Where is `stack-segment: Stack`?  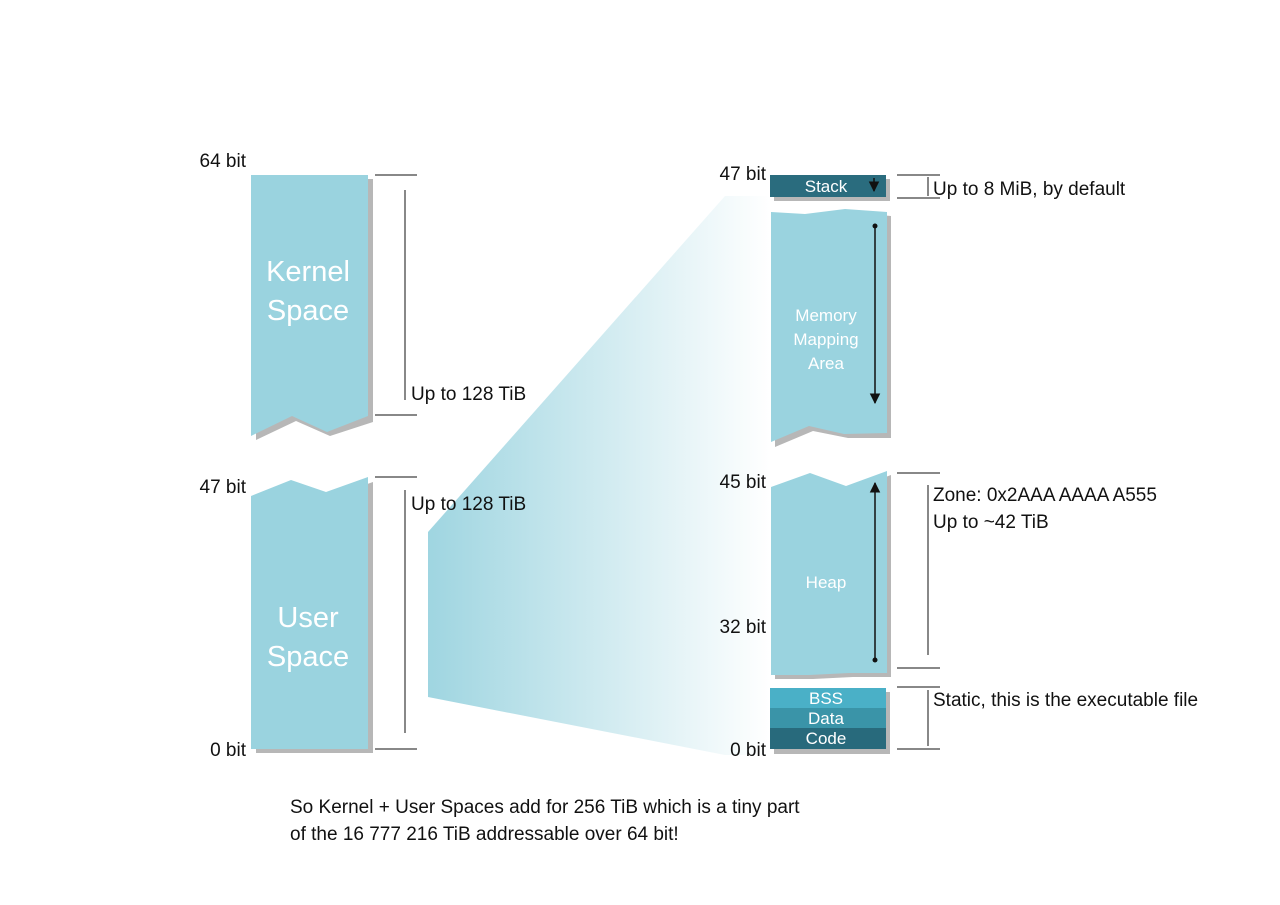
stack-segment: Stack is located at coordinates (830, 188).